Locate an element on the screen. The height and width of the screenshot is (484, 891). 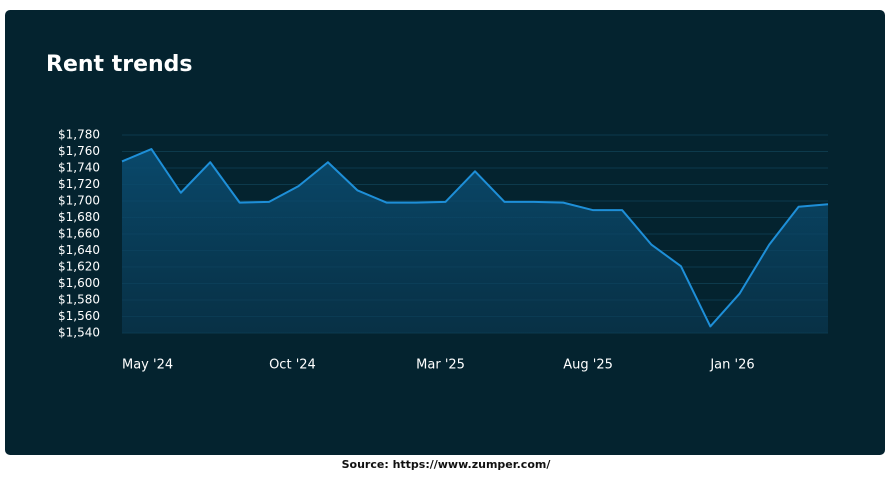
y-tick-label: $1,760 is located at coordinates (79, 151).